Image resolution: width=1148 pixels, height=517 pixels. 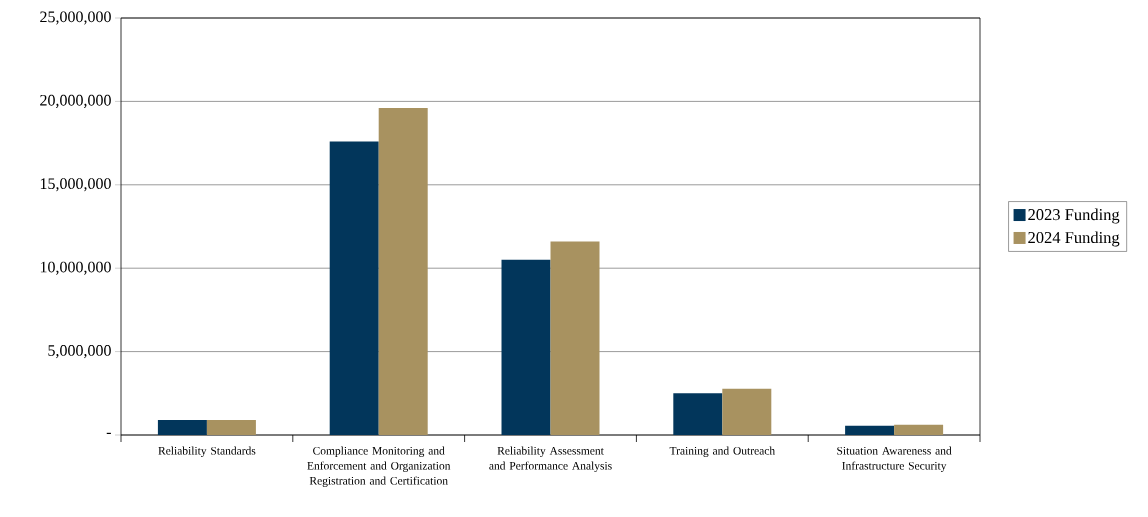 What do you see at coordinates (108, 433) in the screenshot?
I see `y-tick-label: -` at bounding box center [108, 433].